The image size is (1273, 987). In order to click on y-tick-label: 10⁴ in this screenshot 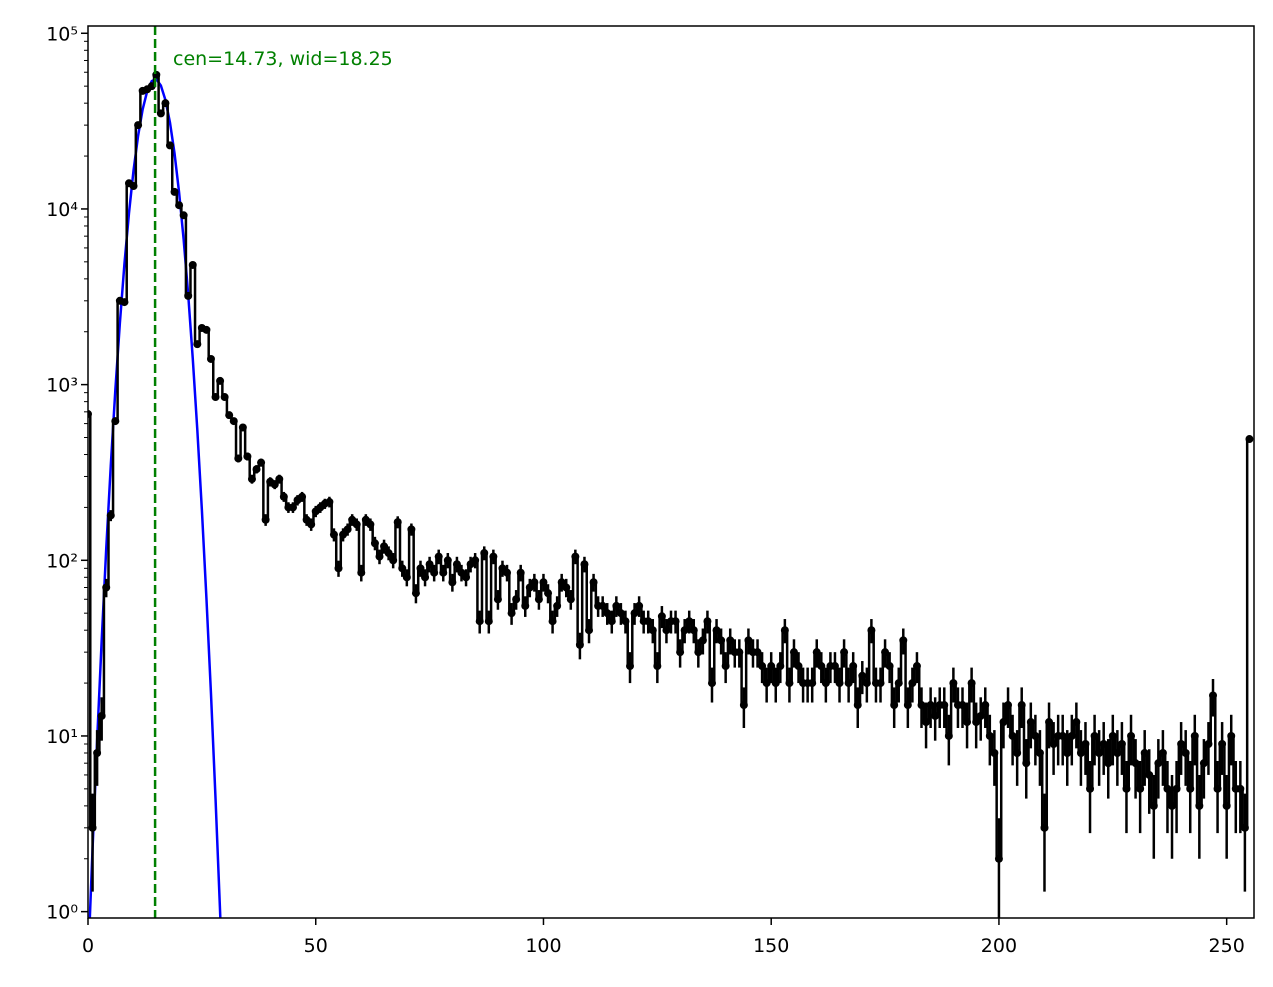, I will do `click(62, 210)`.